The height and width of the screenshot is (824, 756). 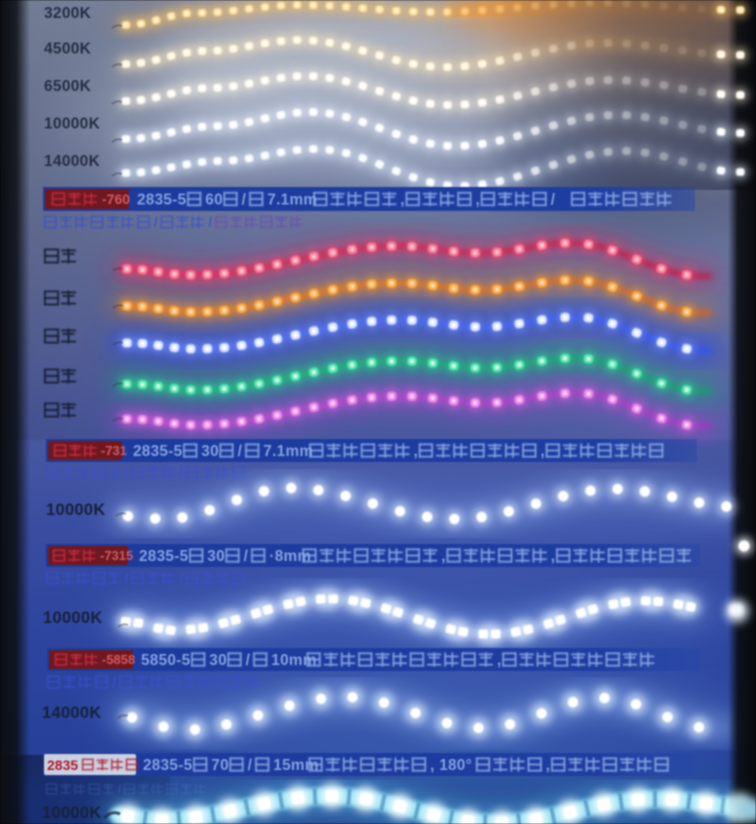 What do you see at coordinates (220, 765) in the screenshot?
I see `svg-text: 70` at bounding box center [220, 765].